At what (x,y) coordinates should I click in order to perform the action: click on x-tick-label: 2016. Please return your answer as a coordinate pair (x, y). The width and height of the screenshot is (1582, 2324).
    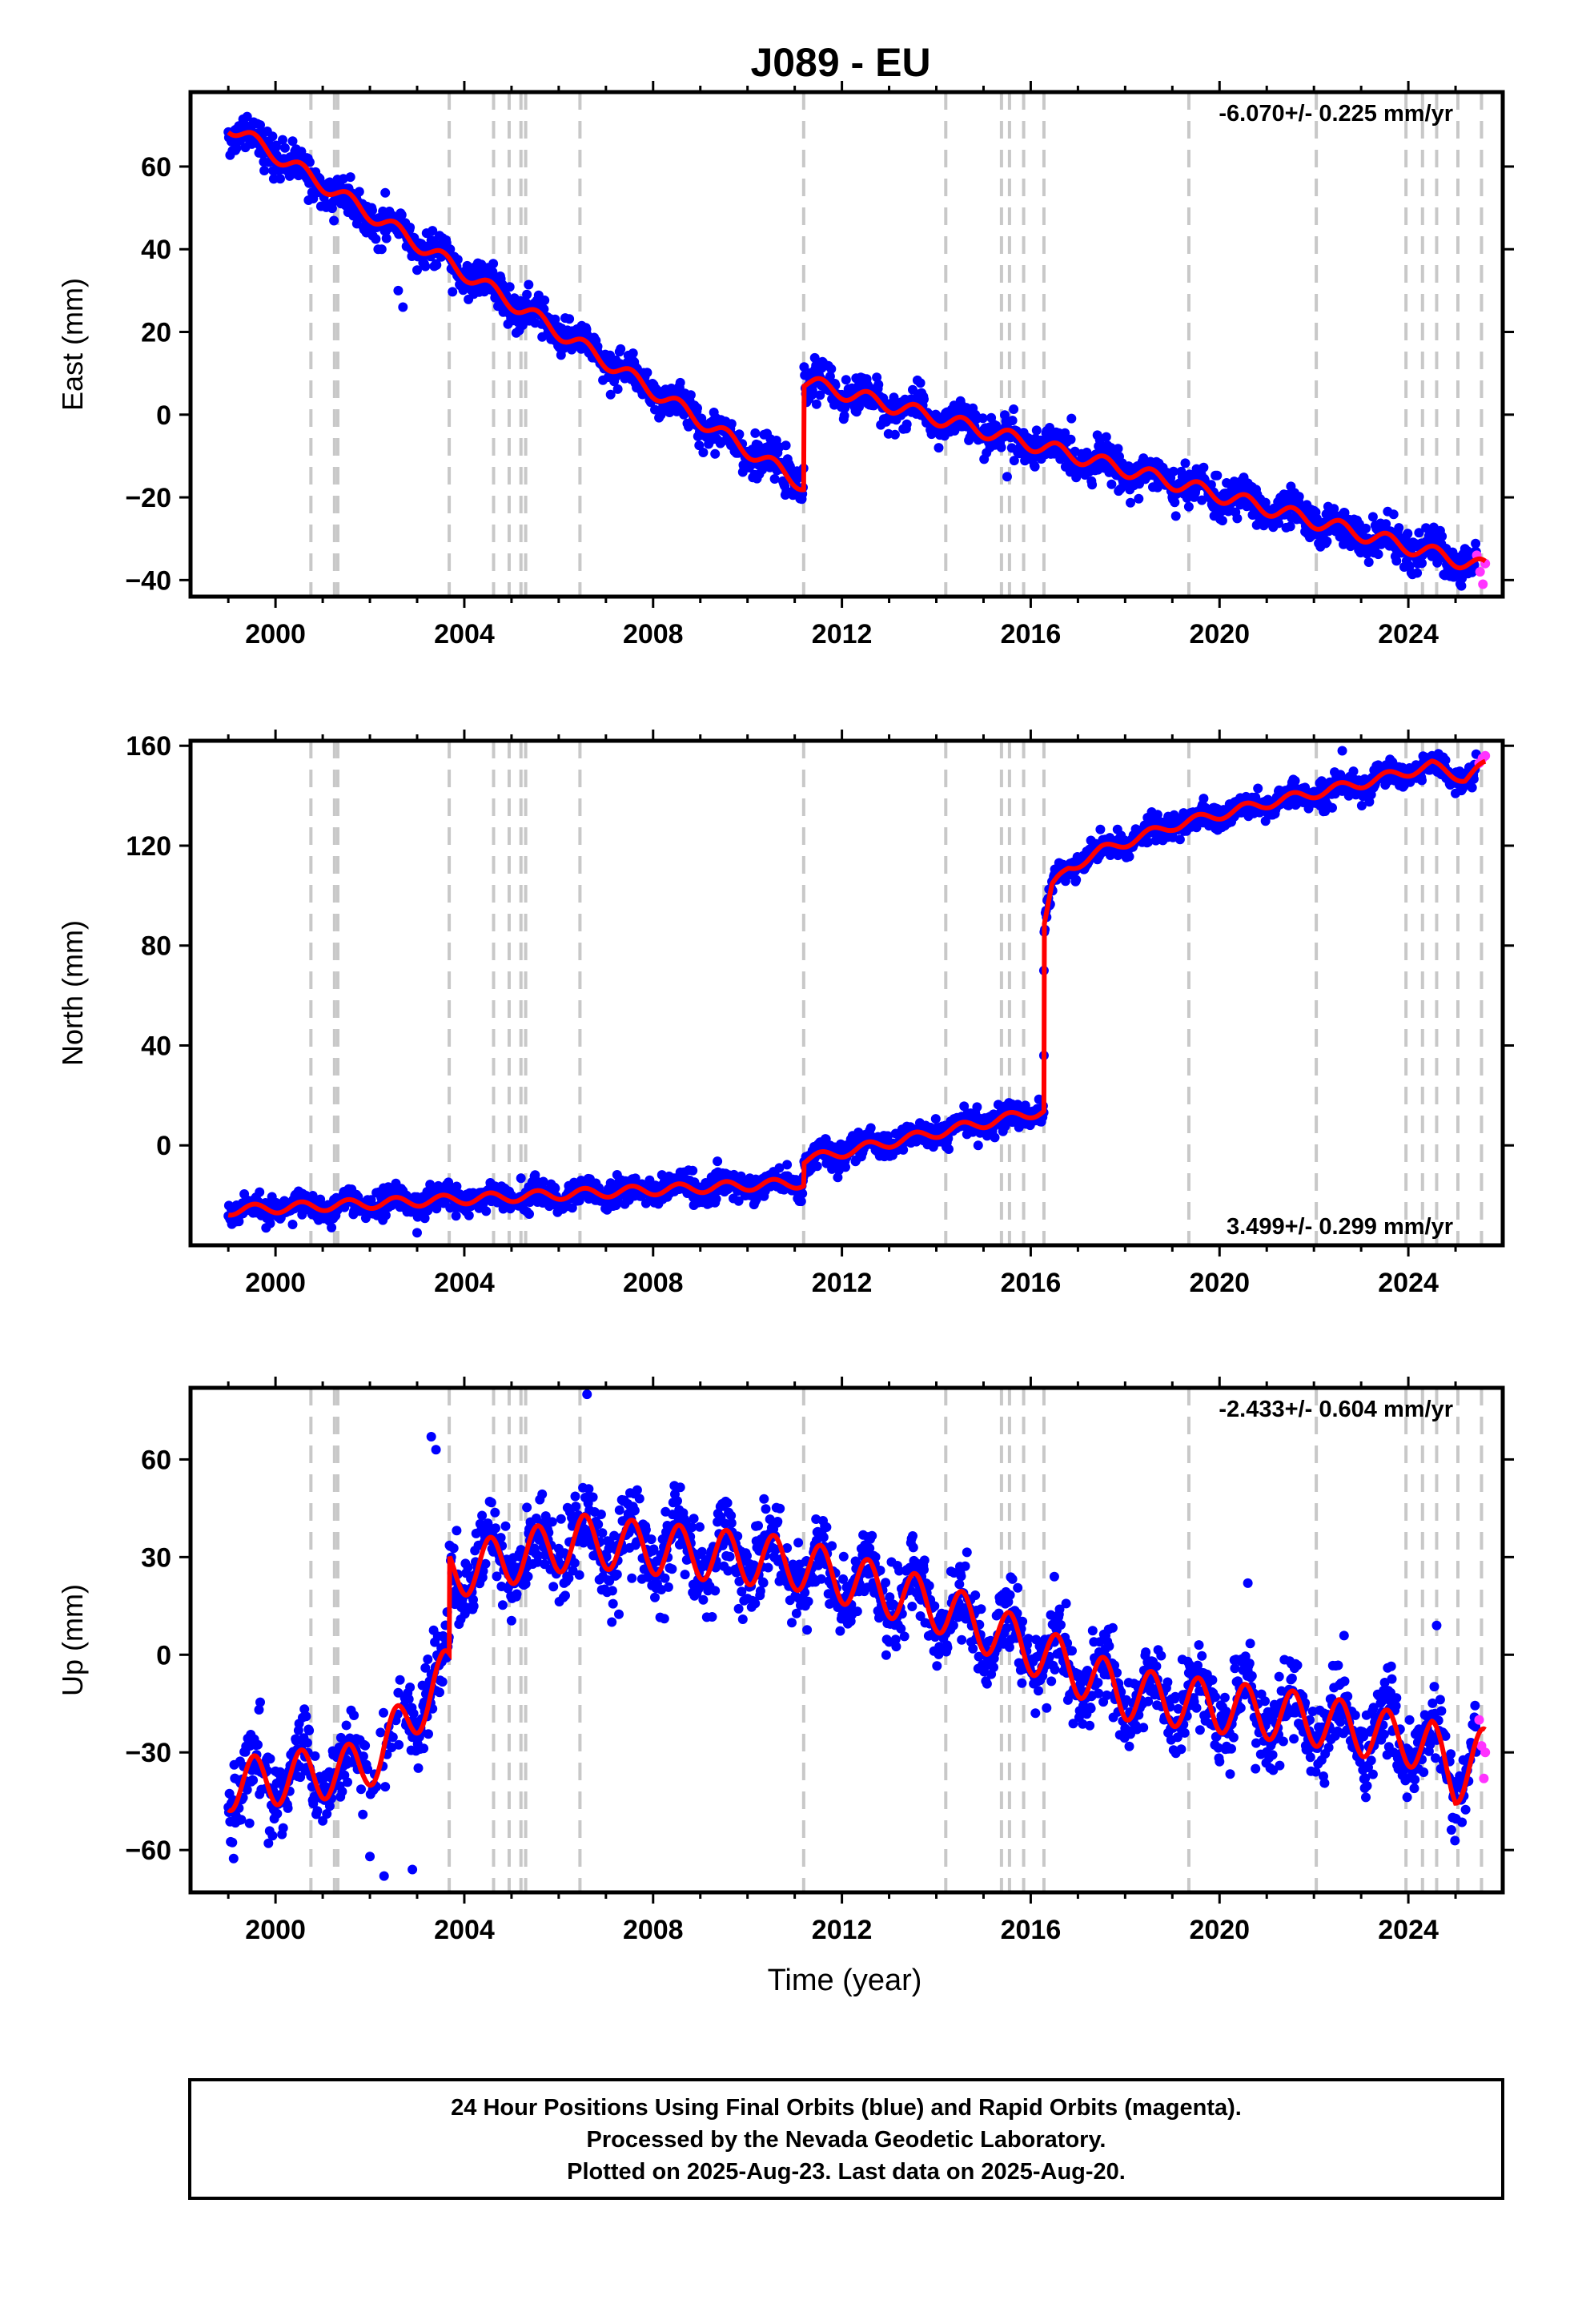
    Looking at the image, I should click on (1031, 1283).